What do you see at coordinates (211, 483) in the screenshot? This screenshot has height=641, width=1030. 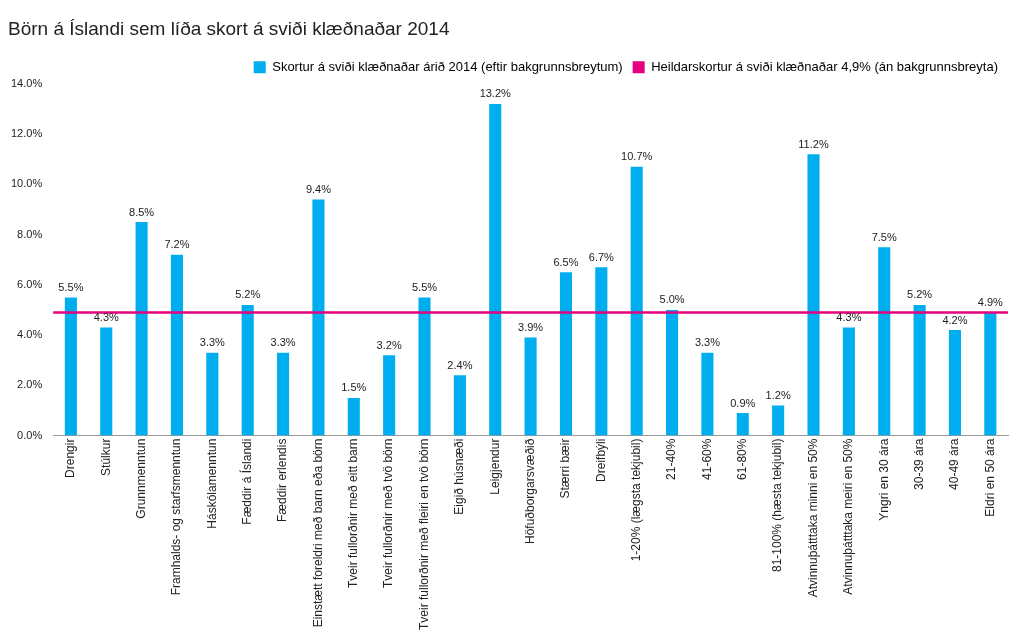 I see `x-tick-label: Háskólamenntun` at bounding box center [211, 483].